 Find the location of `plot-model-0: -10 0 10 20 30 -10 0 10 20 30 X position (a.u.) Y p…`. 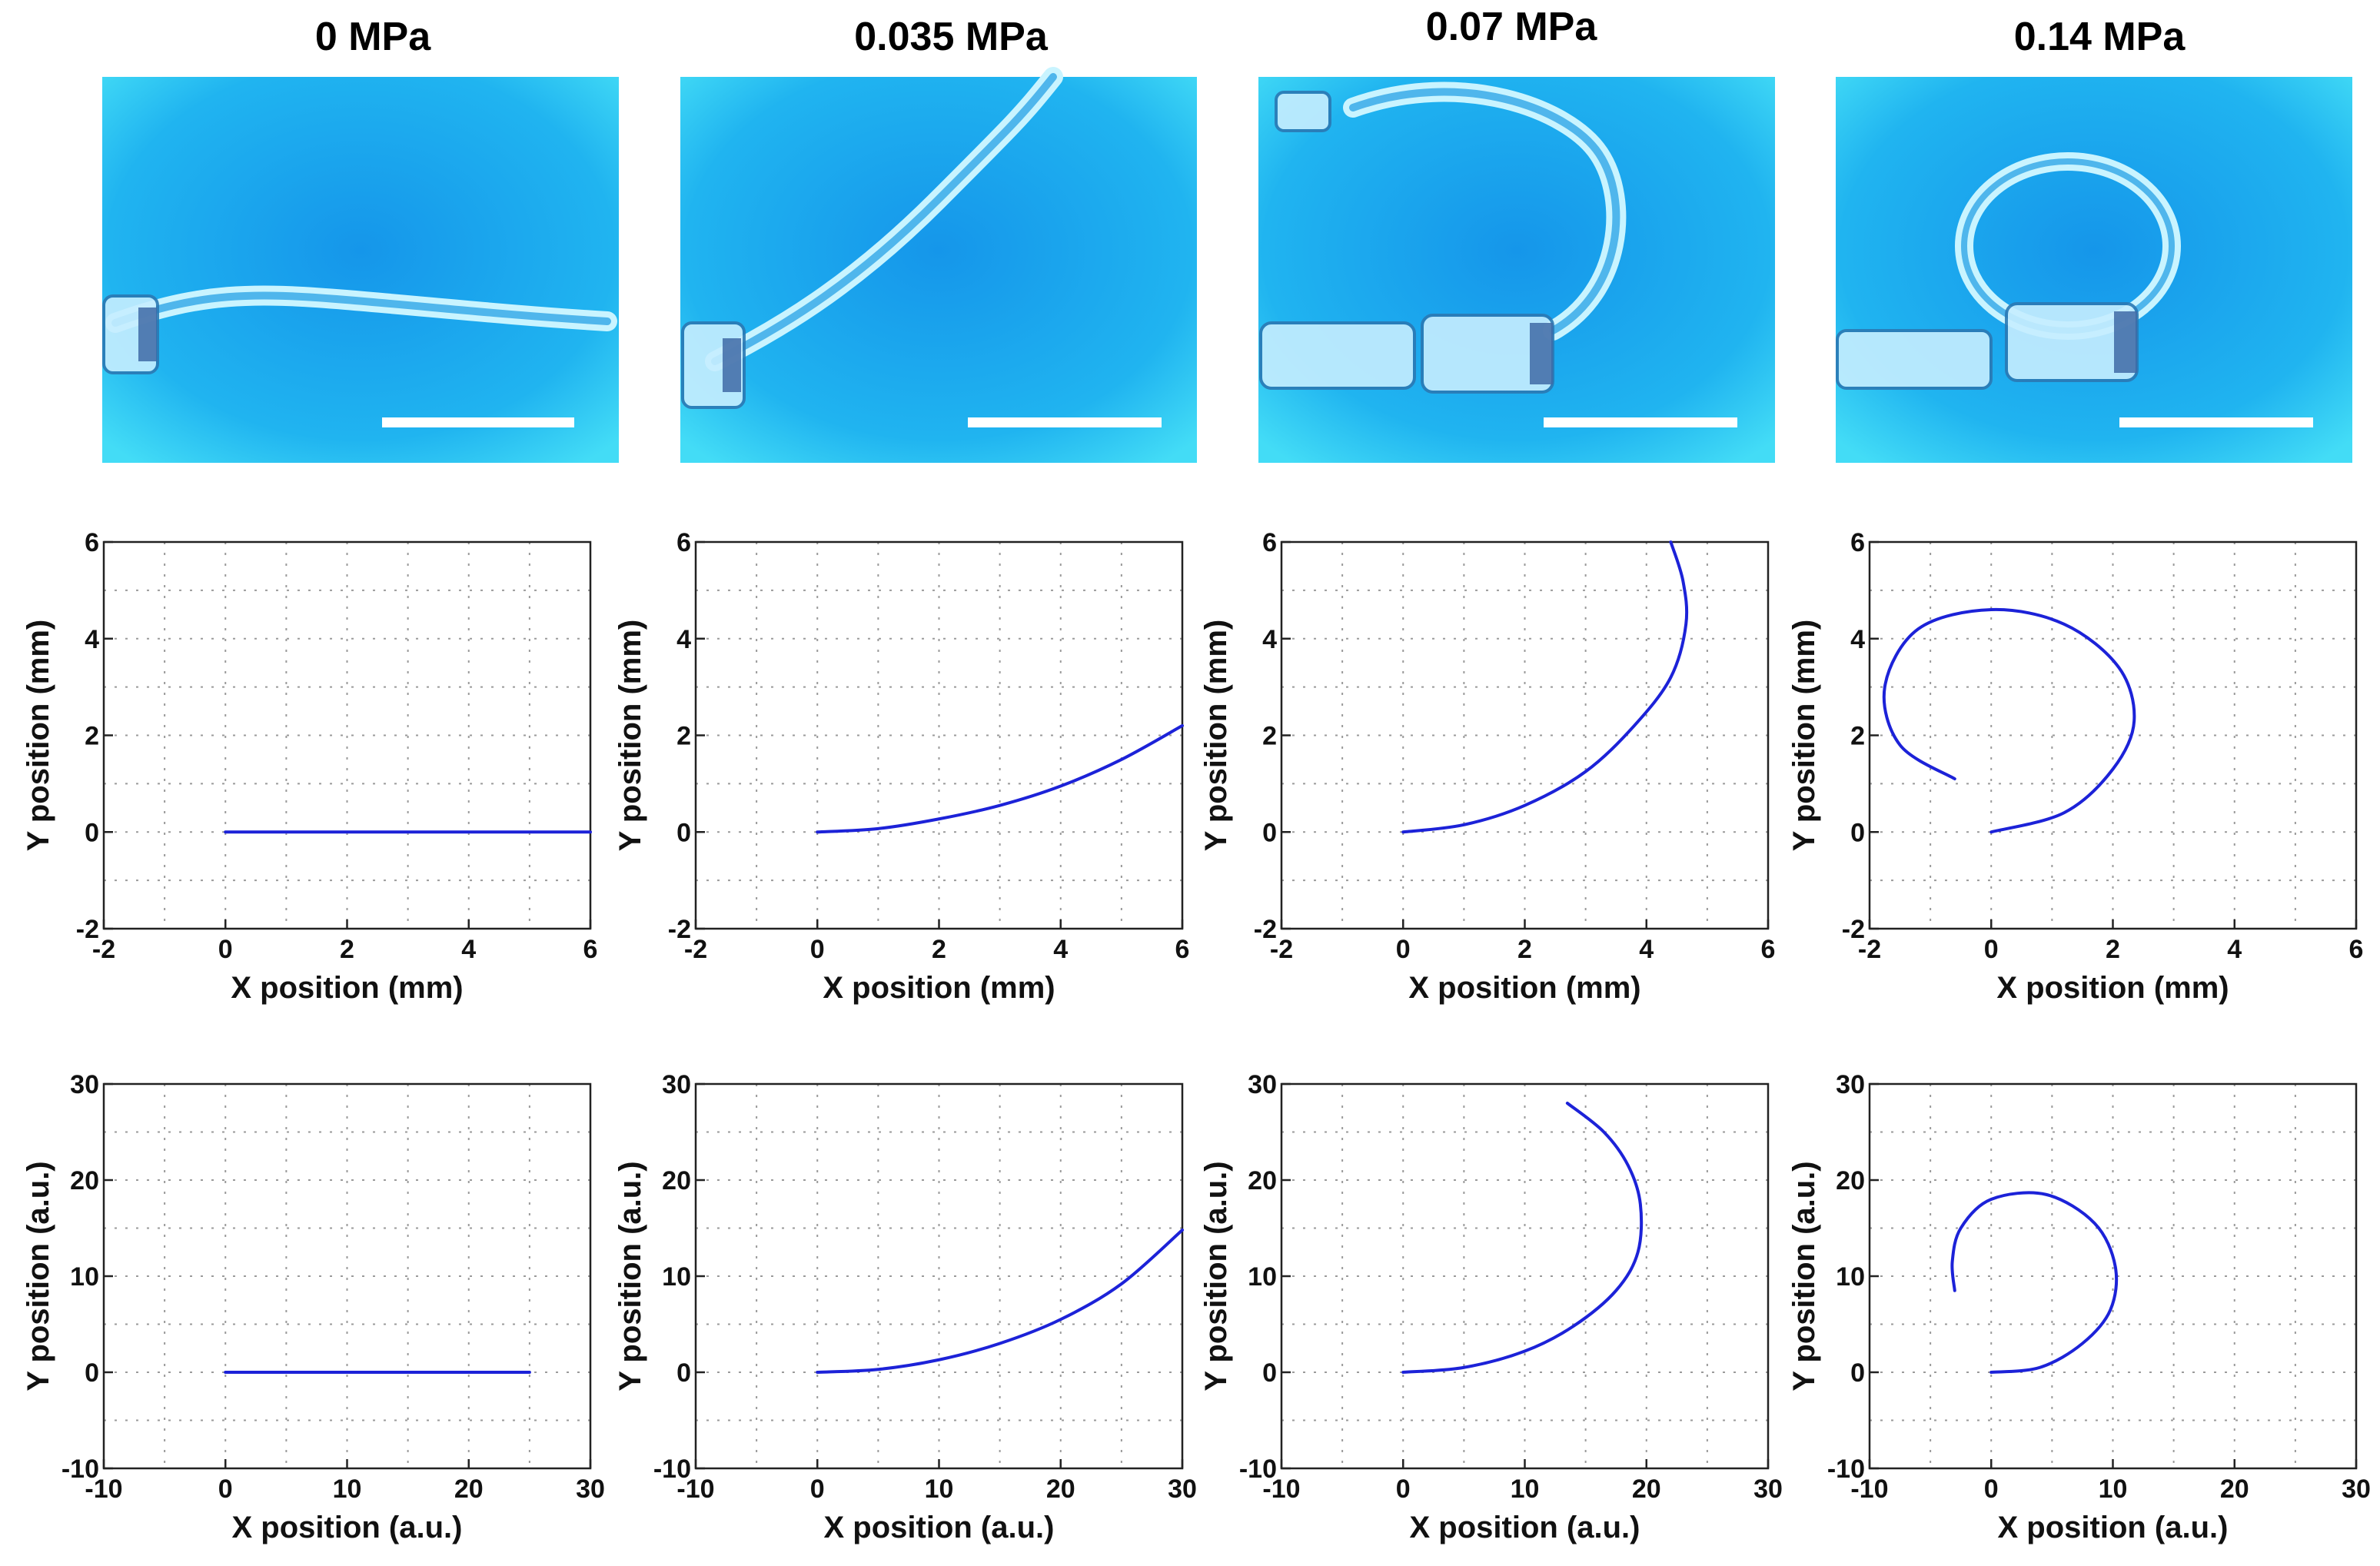

plot-model-0: -10 0 10 20 30 -10 0 10 20 30 X position (a.u.) Y p… is located at coordinates (313, 1307).